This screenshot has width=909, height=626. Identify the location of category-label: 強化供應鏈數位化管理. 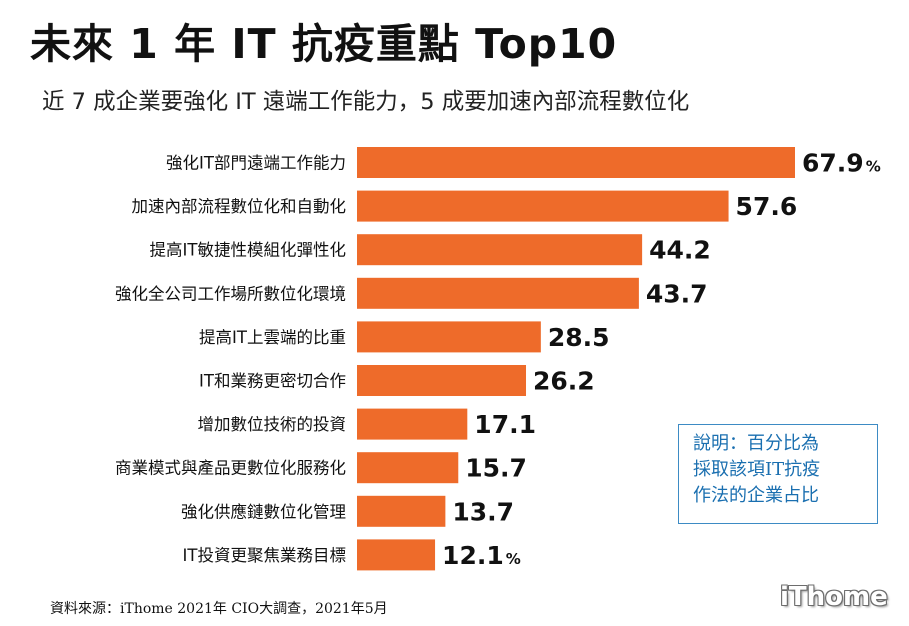
(263, 511).